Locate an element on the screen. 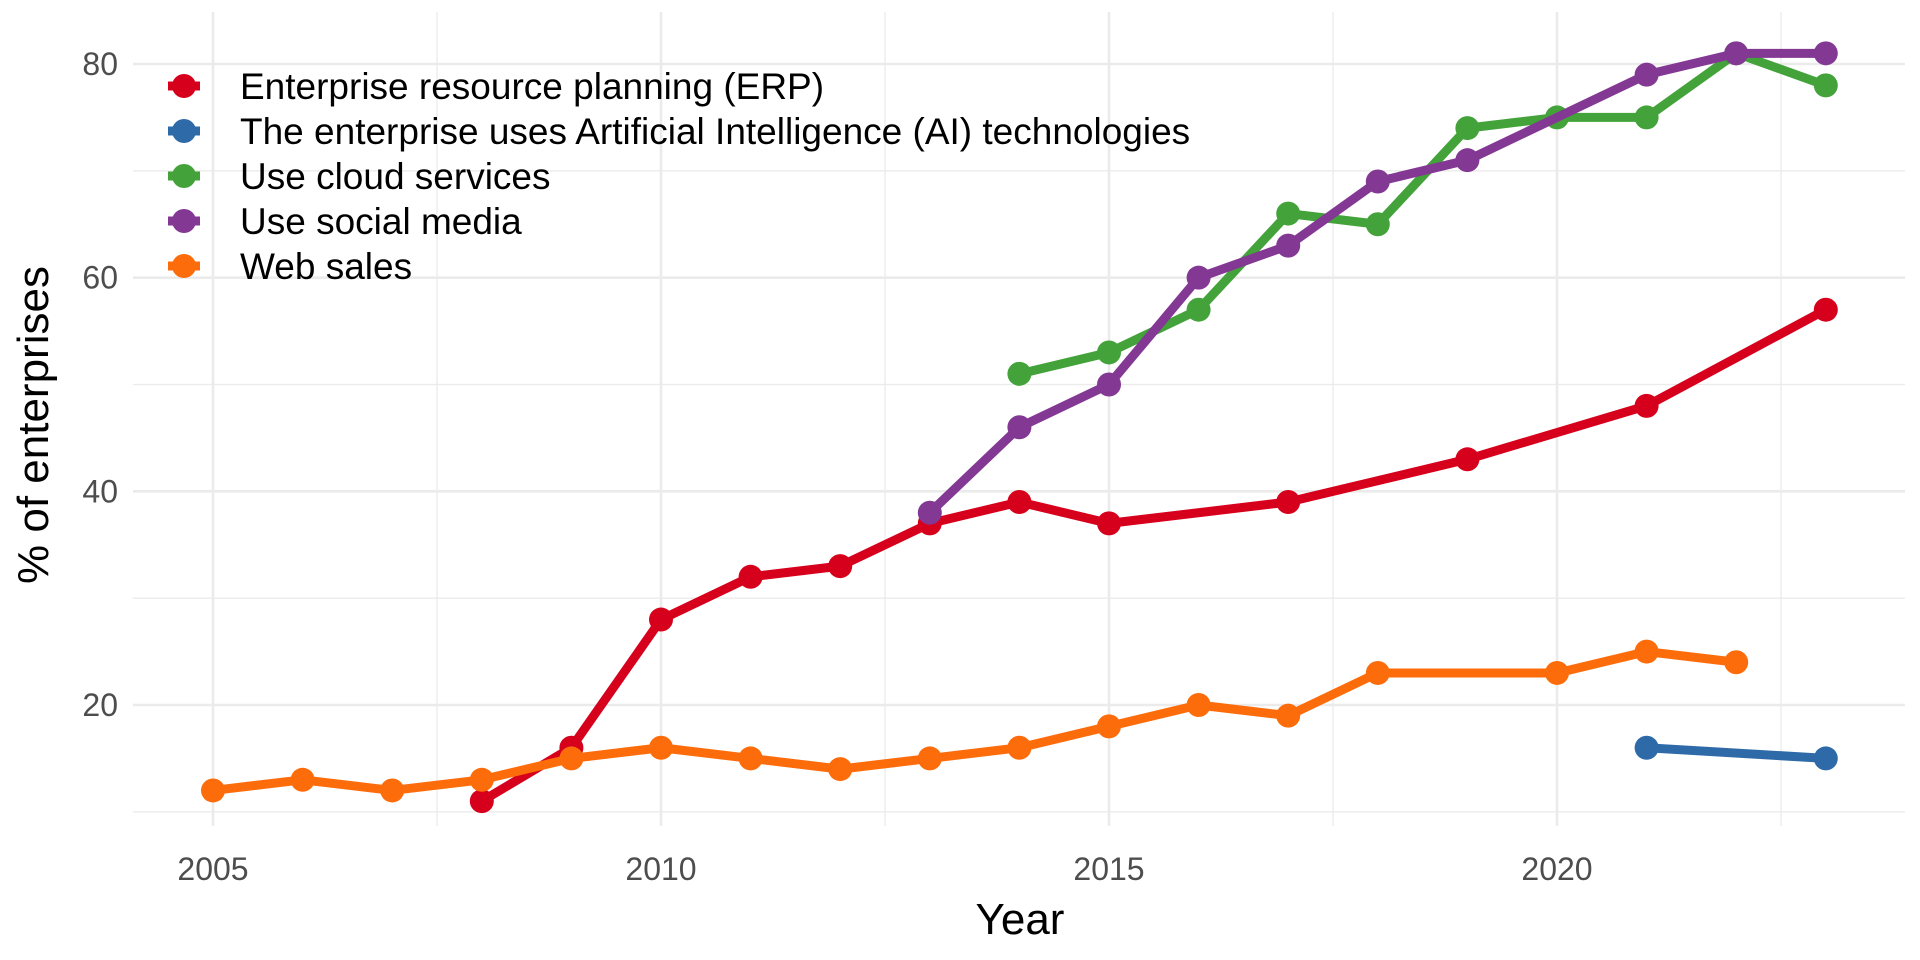 This screenshot has width=1920, height=960. legend-label: Use cloud services is located at coordinates (395, 176).